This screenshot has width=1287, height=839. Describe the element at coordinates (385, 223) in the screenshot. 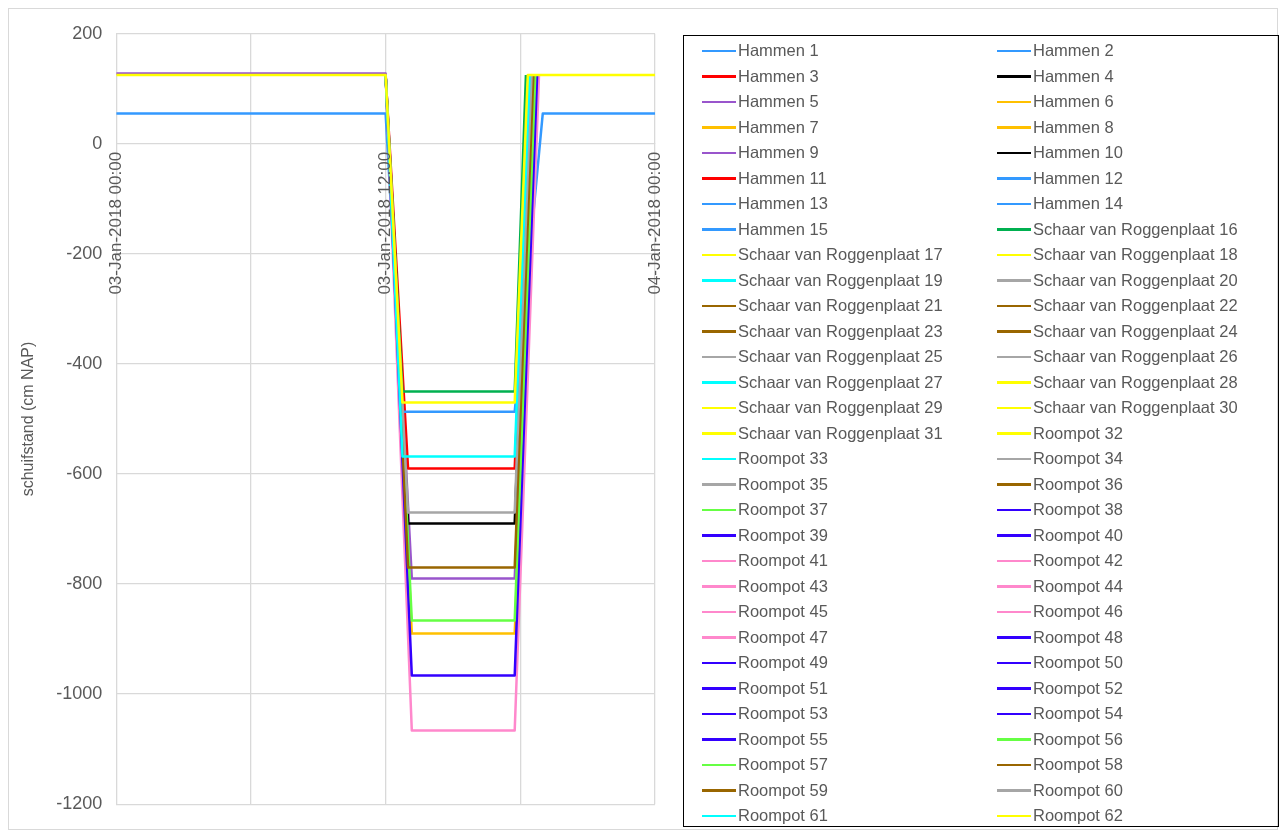

I see `x-tick-label: 03-Jan-2018 12:00` at that location.